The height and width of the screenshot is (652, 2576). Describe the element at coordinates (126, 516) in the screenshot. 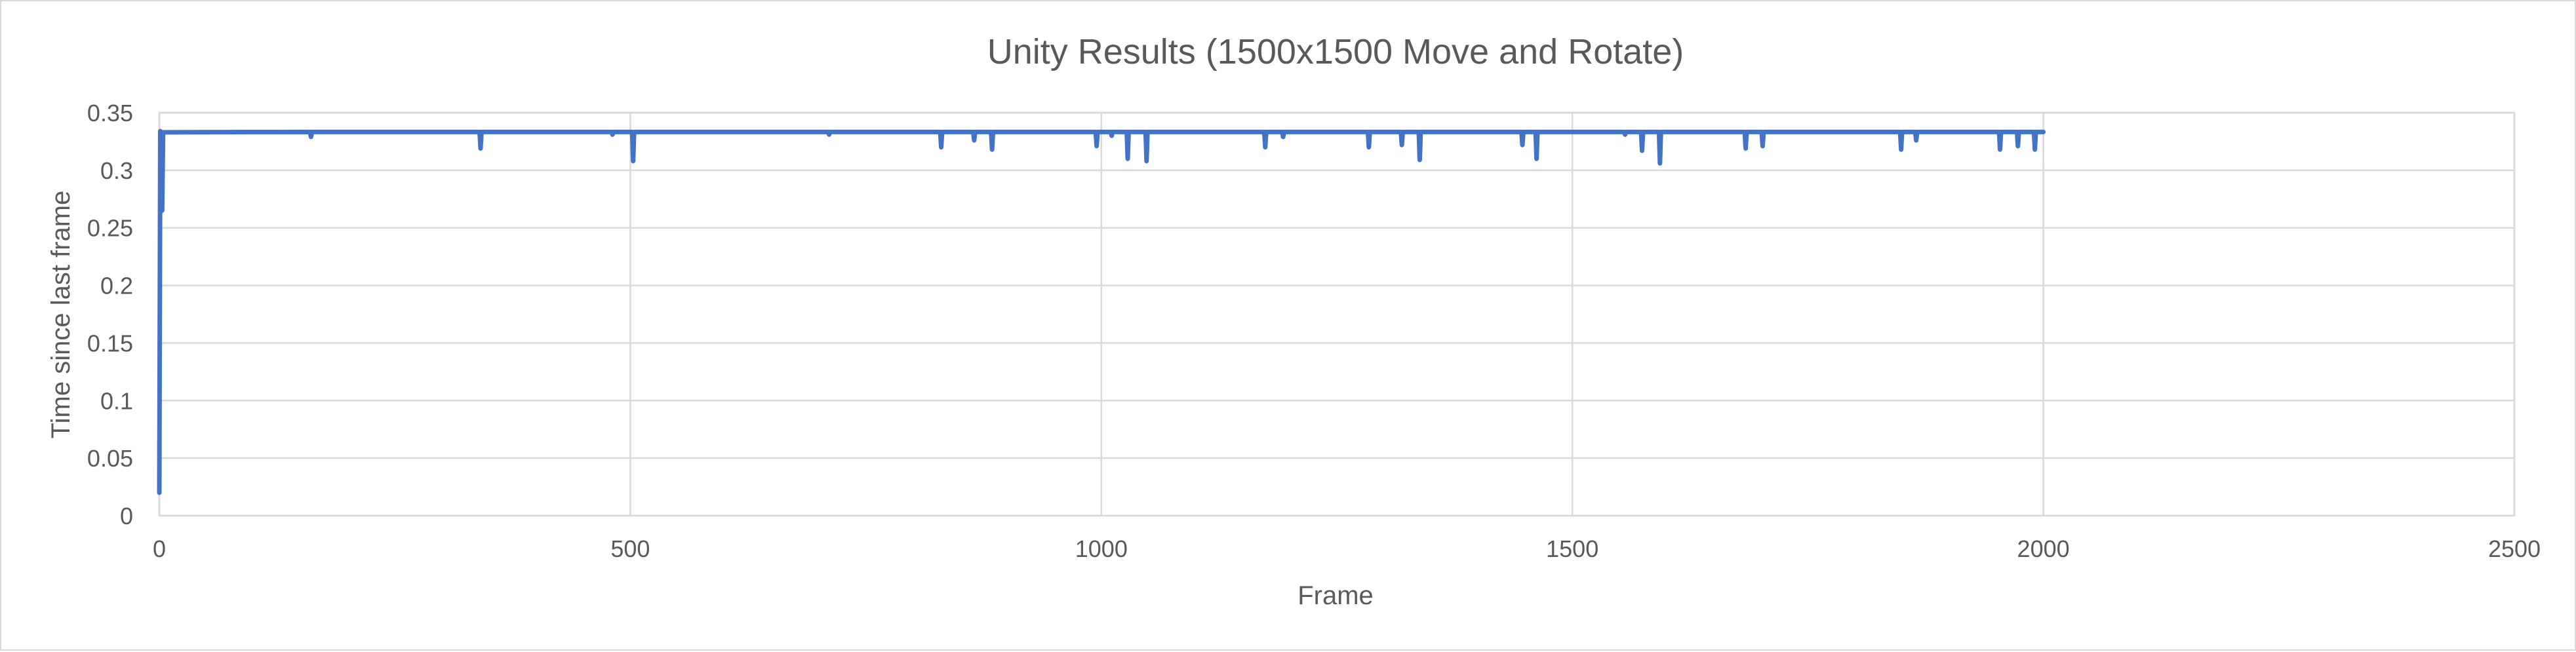

I see `y-tick-label: 0` at that location.